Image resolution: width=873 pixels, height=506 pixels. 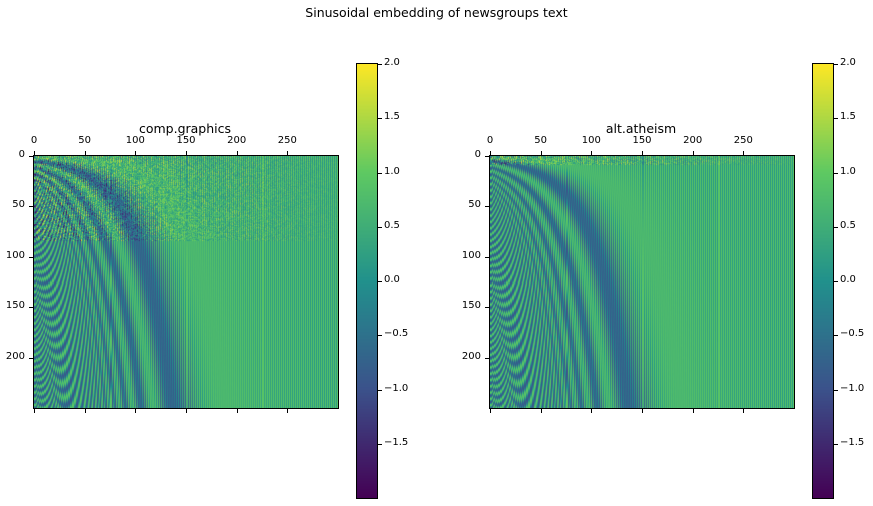 What do you see at coordinates (436, 12) in the screenshot?
I see `figure-title: Sinusoidal embedding of newsgroups text` at bounding box center [436, 12].